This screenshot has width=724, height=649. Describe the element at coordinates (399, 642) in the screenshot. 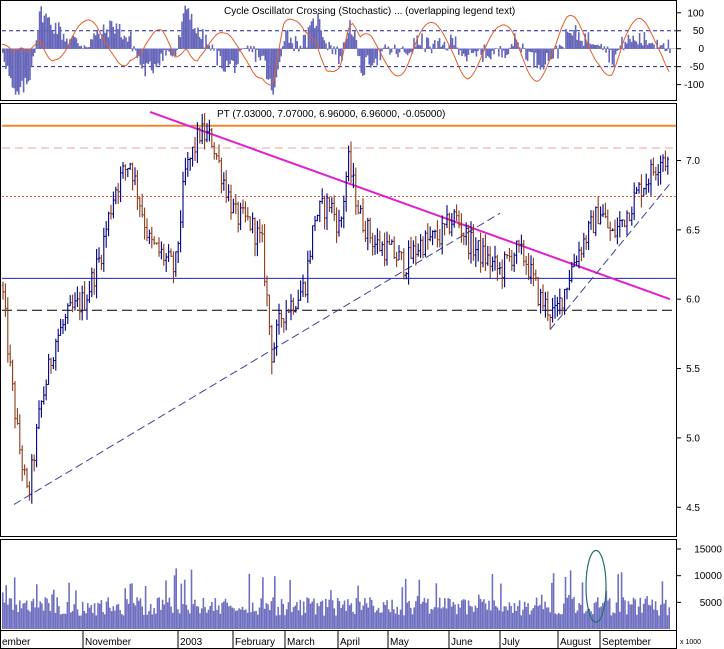

I see `x-axis-label: May` at that location.